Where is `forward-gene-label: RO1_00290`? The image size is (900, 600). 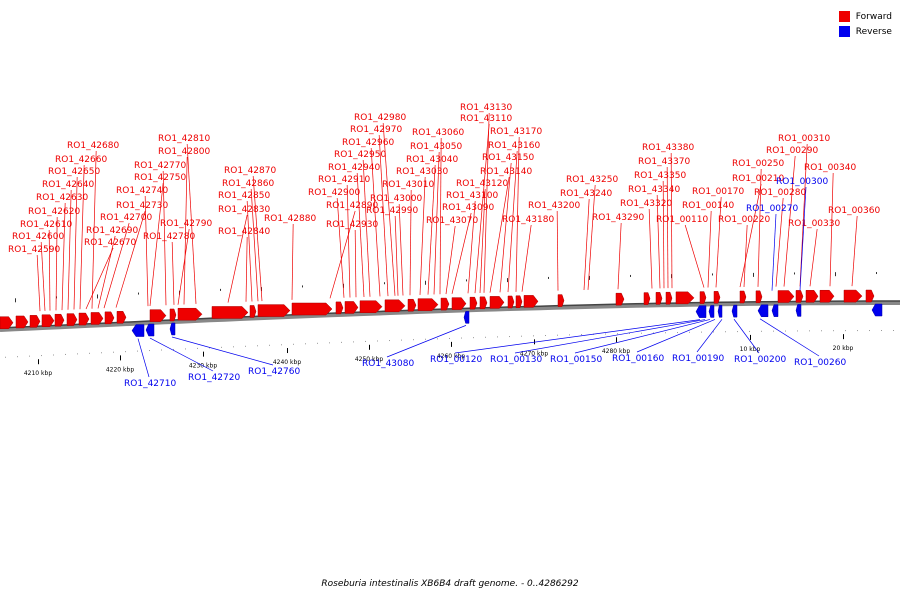 forward-gene-label: RO1_00290 is located at coordinates (792, 151).